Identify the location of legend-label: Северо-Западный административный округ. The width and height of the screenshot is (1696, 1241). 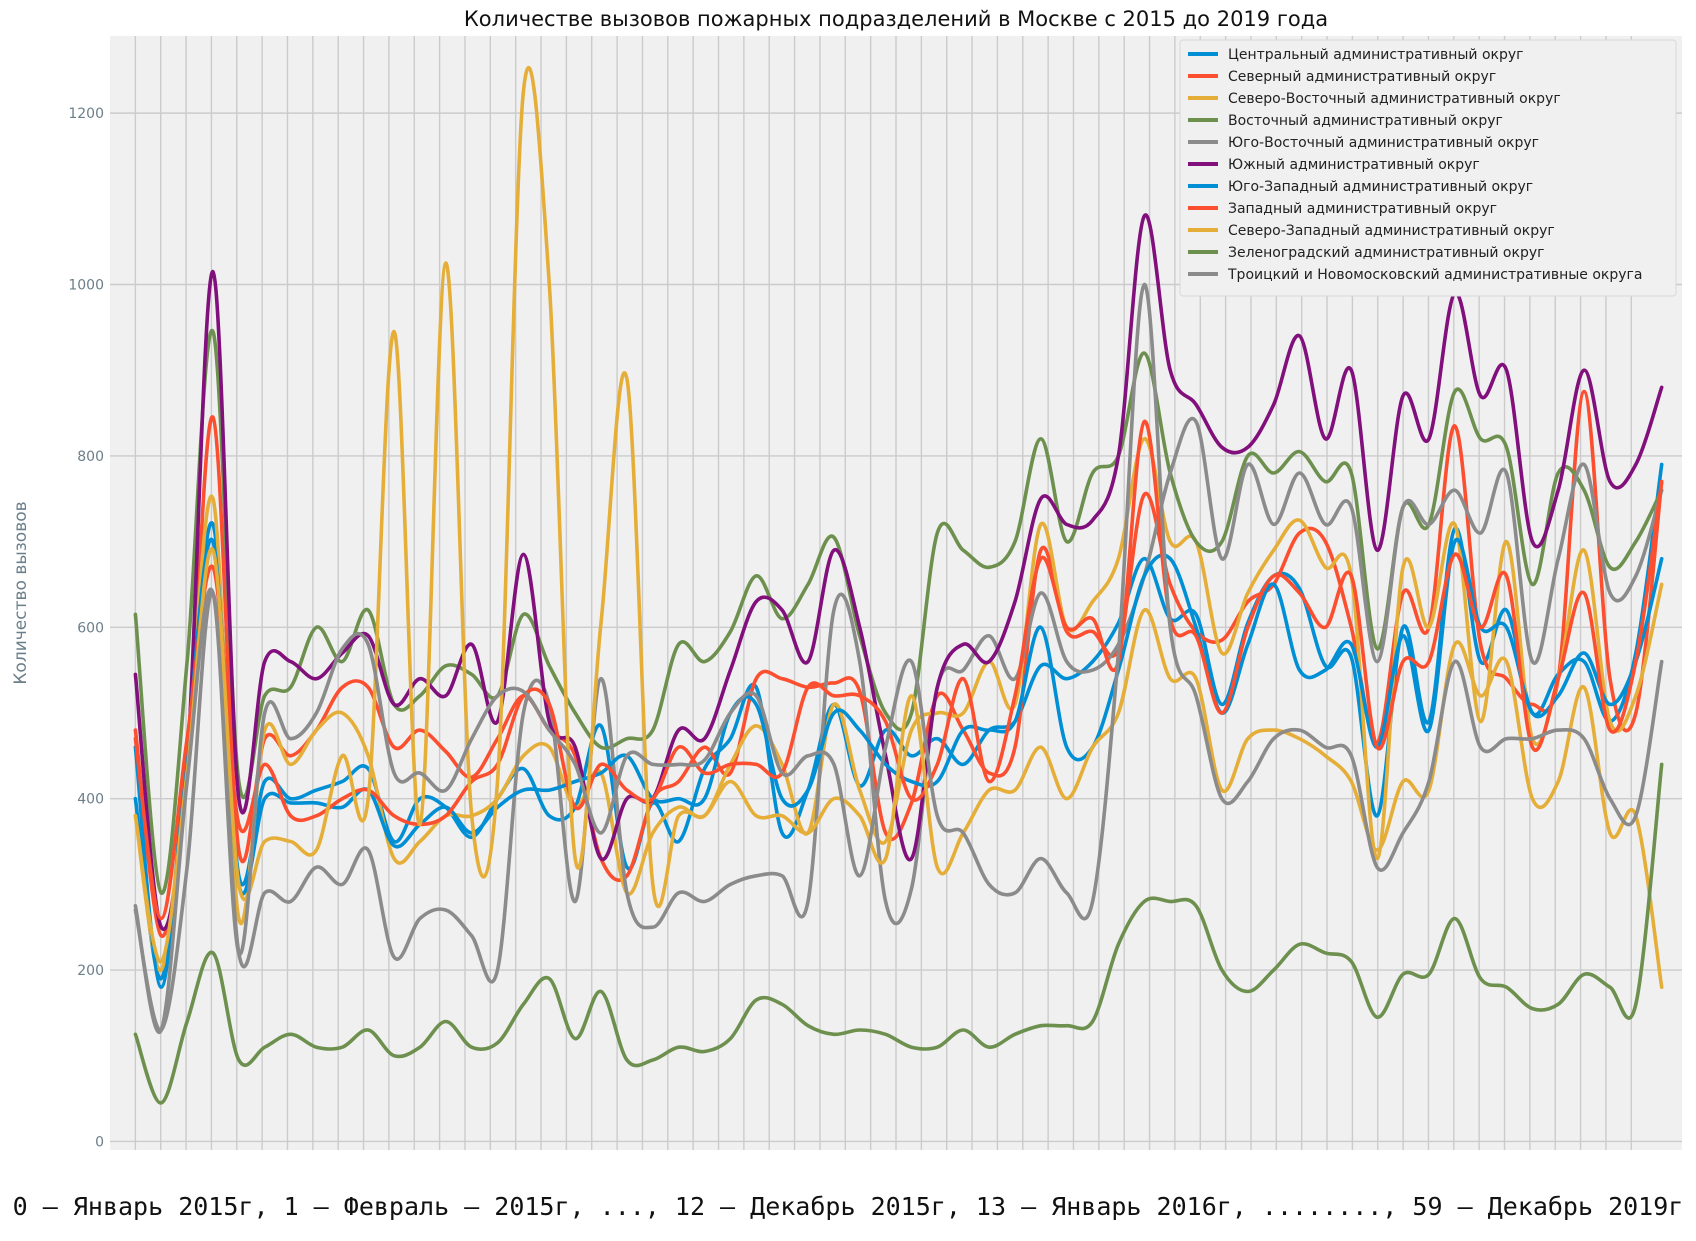
(1391, 231).